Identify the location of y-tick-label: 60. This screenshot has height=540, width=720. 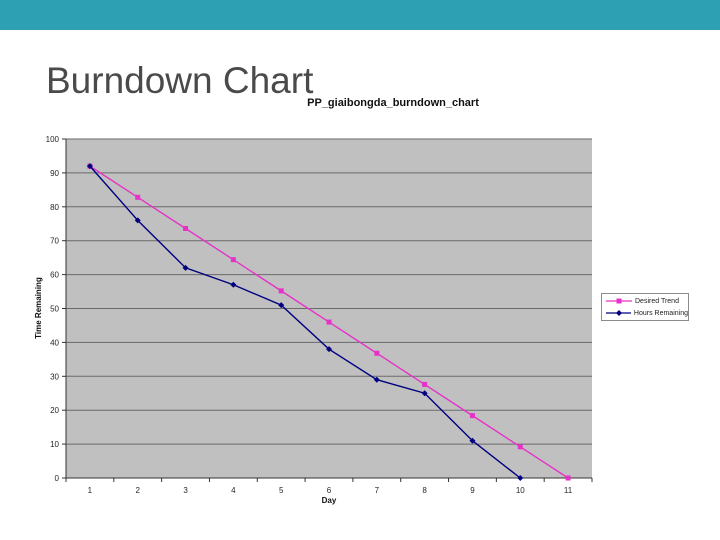
(54, 275).